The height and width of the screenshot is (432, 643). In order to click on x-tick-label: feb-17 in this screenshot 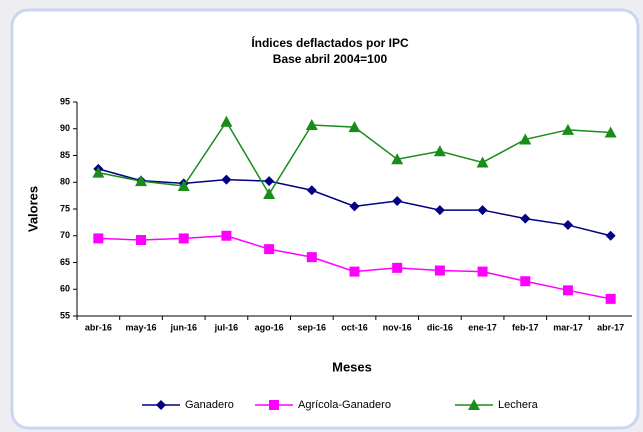, I will do `click(525, 327)`.